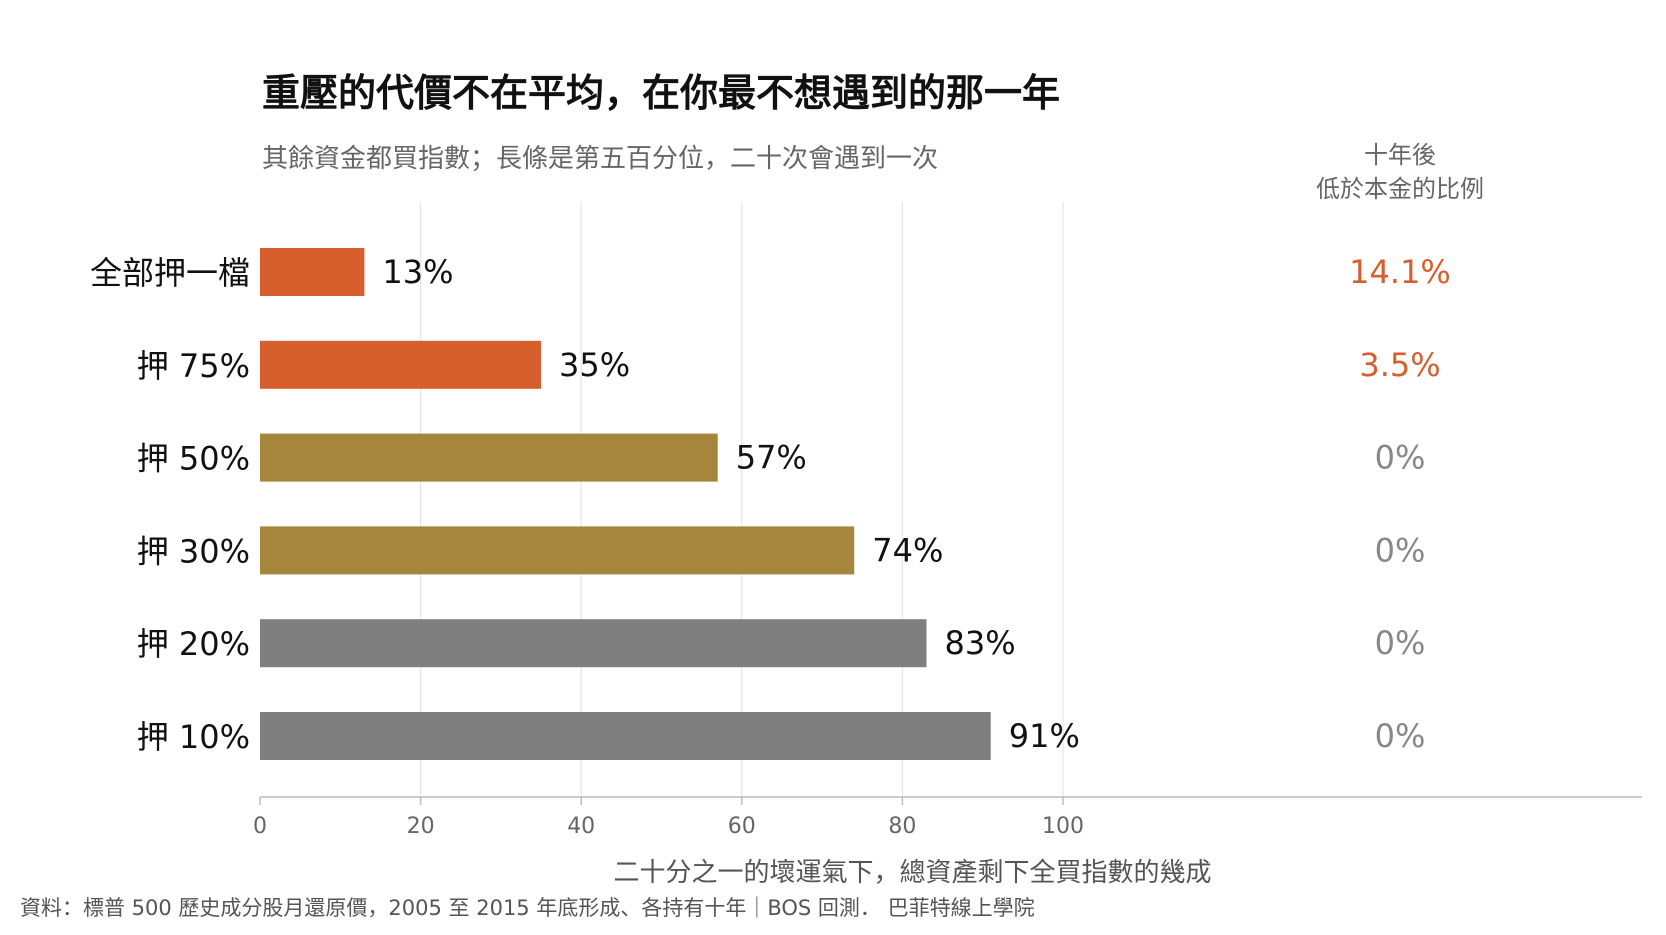 The height and width of the screenshot is (935, 1666). Describe the element at coordinates (421, 826) in the screenshot. I see `x-tick-label: 20` at that location.